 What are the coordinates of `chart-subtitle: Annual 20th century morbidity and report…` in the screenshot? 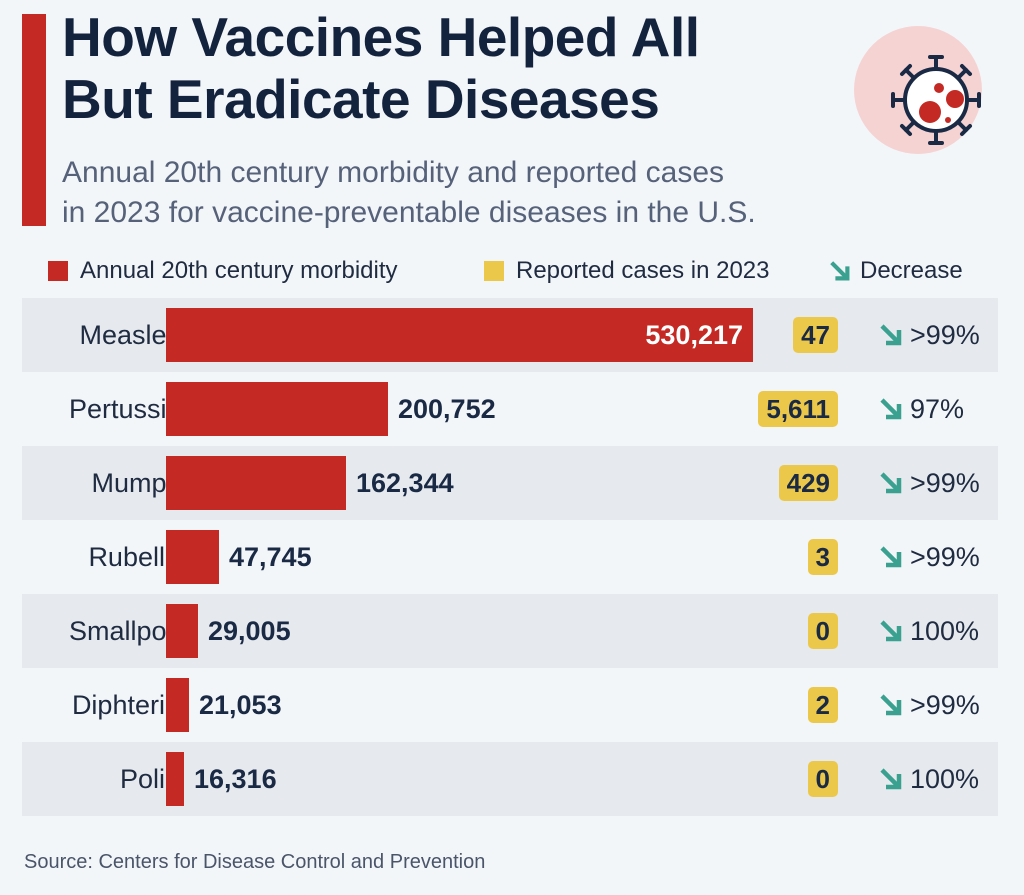 It's located at (472, 193).